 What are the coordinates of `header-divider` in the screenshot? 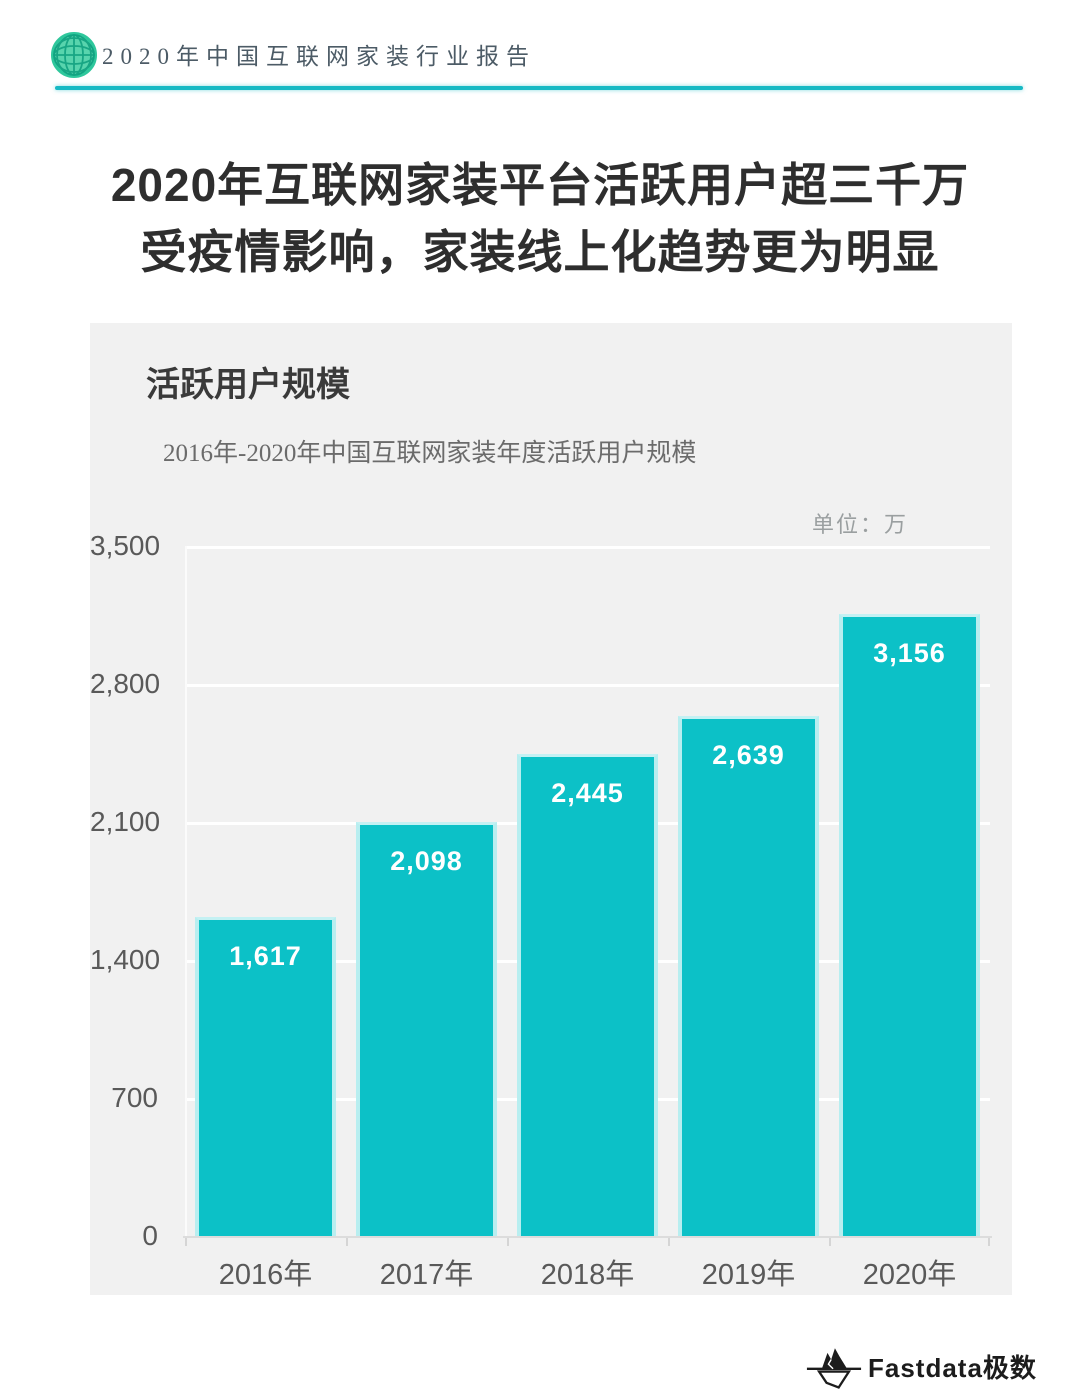 It's located at (539, 88).